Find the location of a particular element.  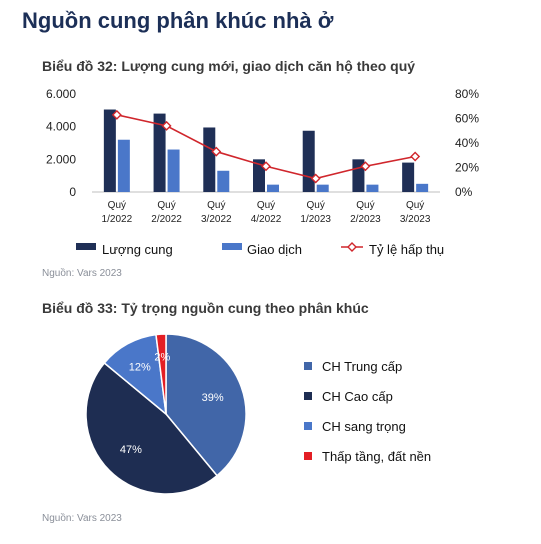

y-tick-label: 0 is located at coordinates (72, 192).